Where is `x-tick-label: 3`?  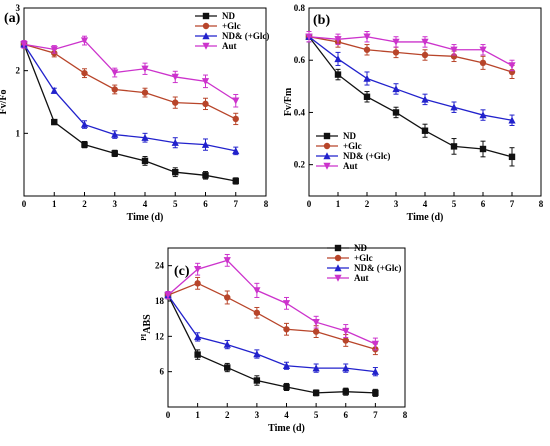 x-tick-label: 3 is located at coordinates (115, 204).